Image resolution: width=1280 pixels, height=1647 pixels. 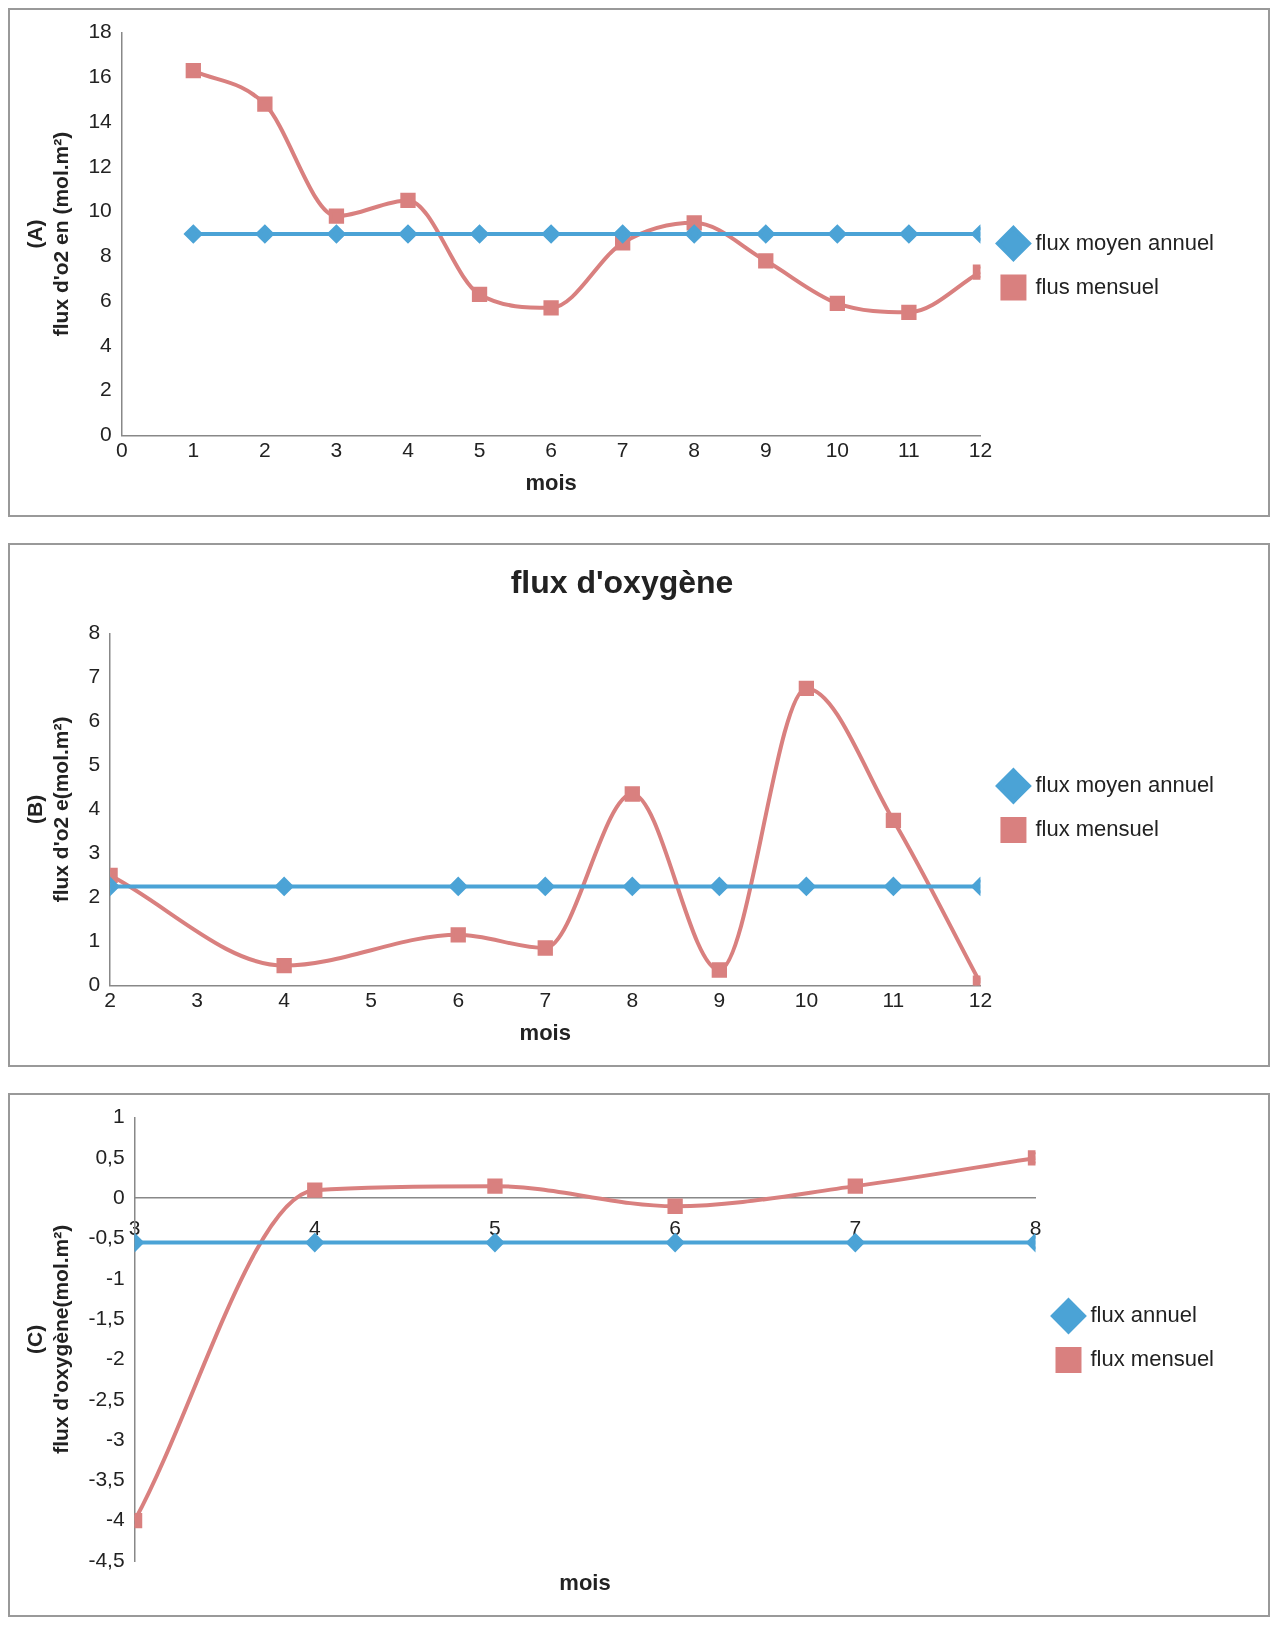 What do you see at coordinates (106, 1398) in the screenshot?
I see `y-tick-label: -2,5` at bounding box center [106, 1398].